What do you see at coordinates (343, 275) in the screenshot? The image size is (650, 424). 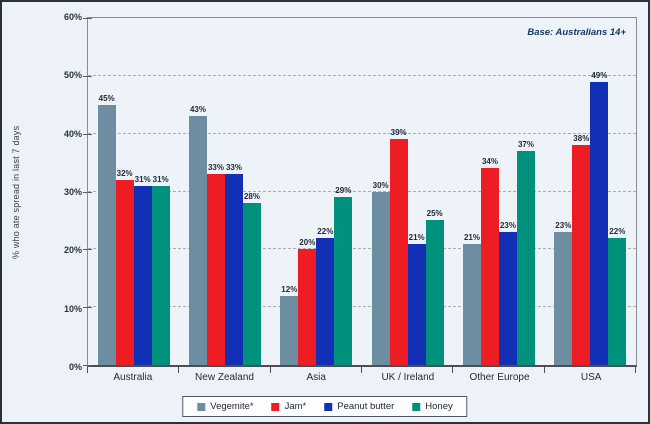 I see `bar-honey: 29%` at bounding box center [343, 275].